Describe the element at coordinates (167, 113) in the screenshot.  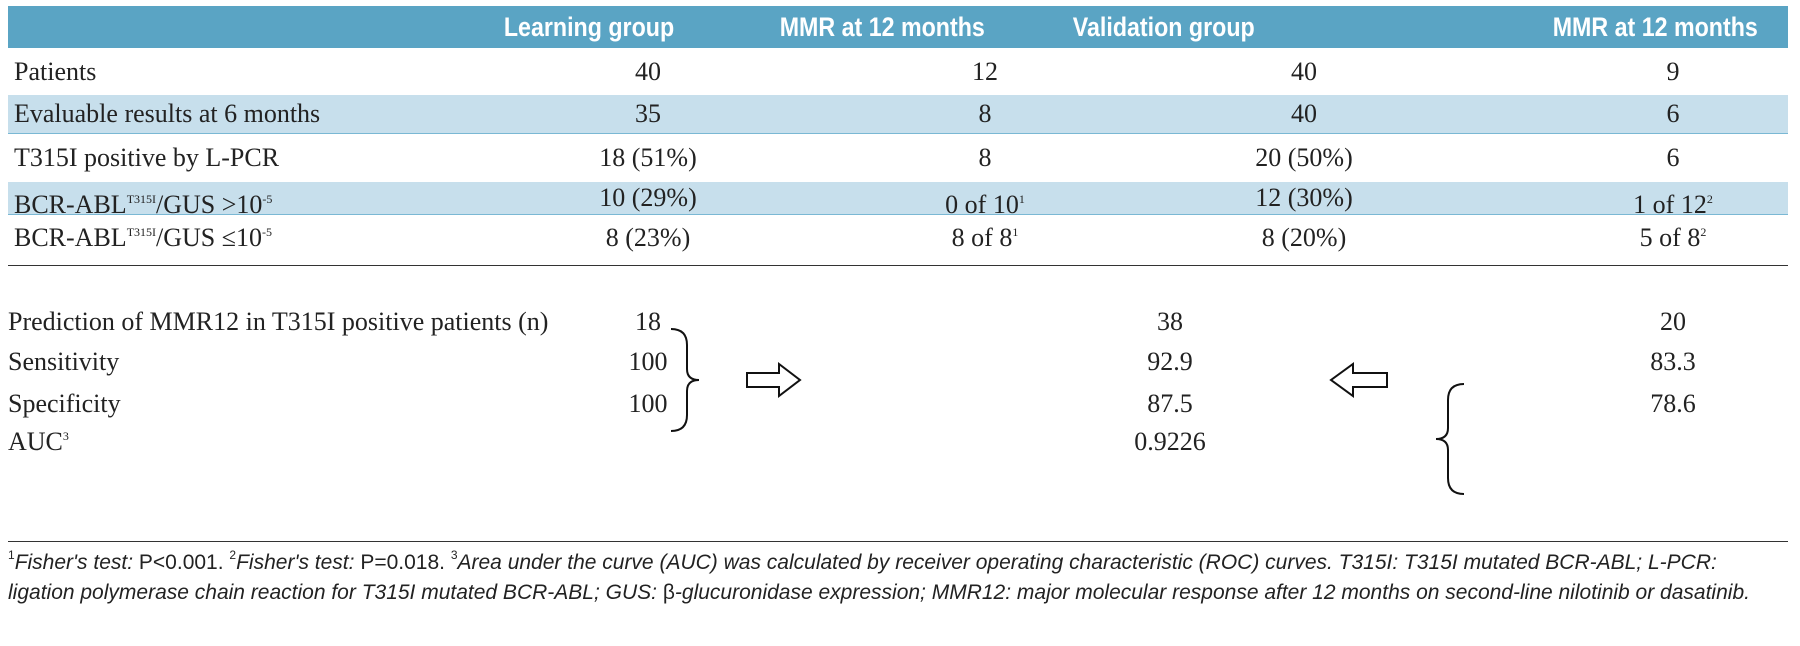
I see `row-label: Evaluable results at 6 months` at that location.